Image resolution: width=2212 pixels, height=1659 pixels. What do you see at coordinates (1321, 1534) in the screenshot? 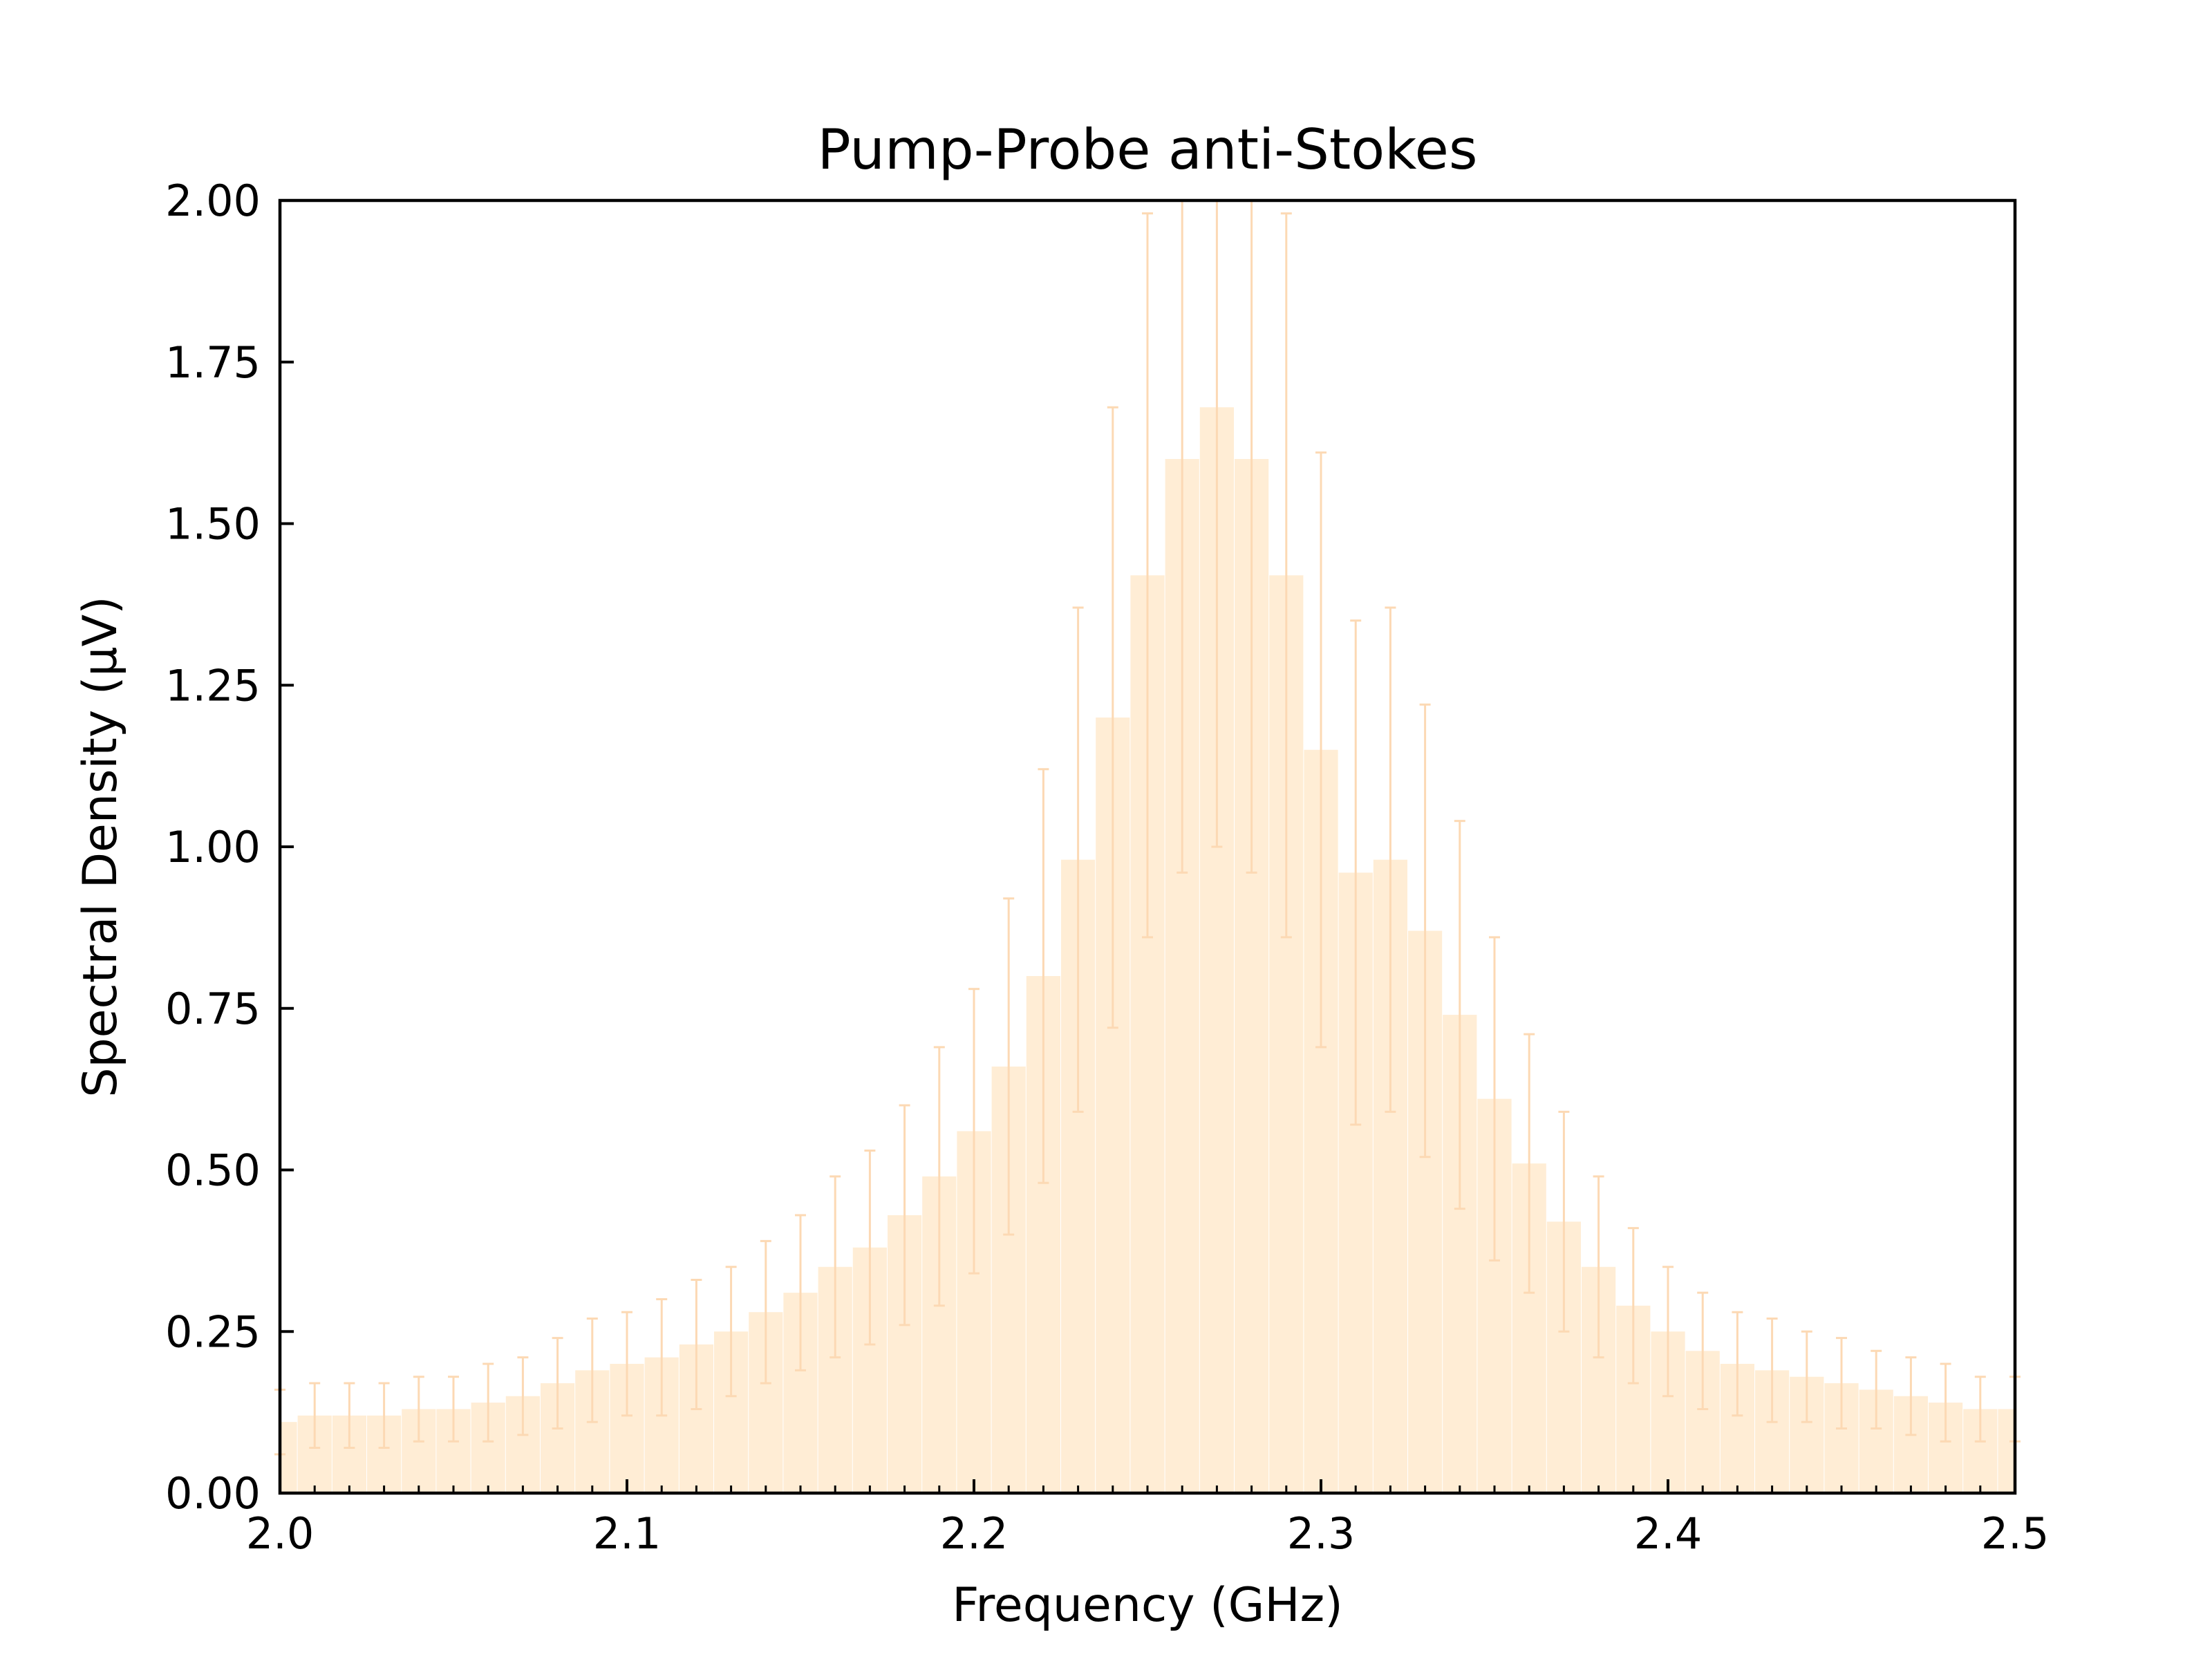
I see `x-tick-label: 2.3` at bounding box center [1321, 1534].